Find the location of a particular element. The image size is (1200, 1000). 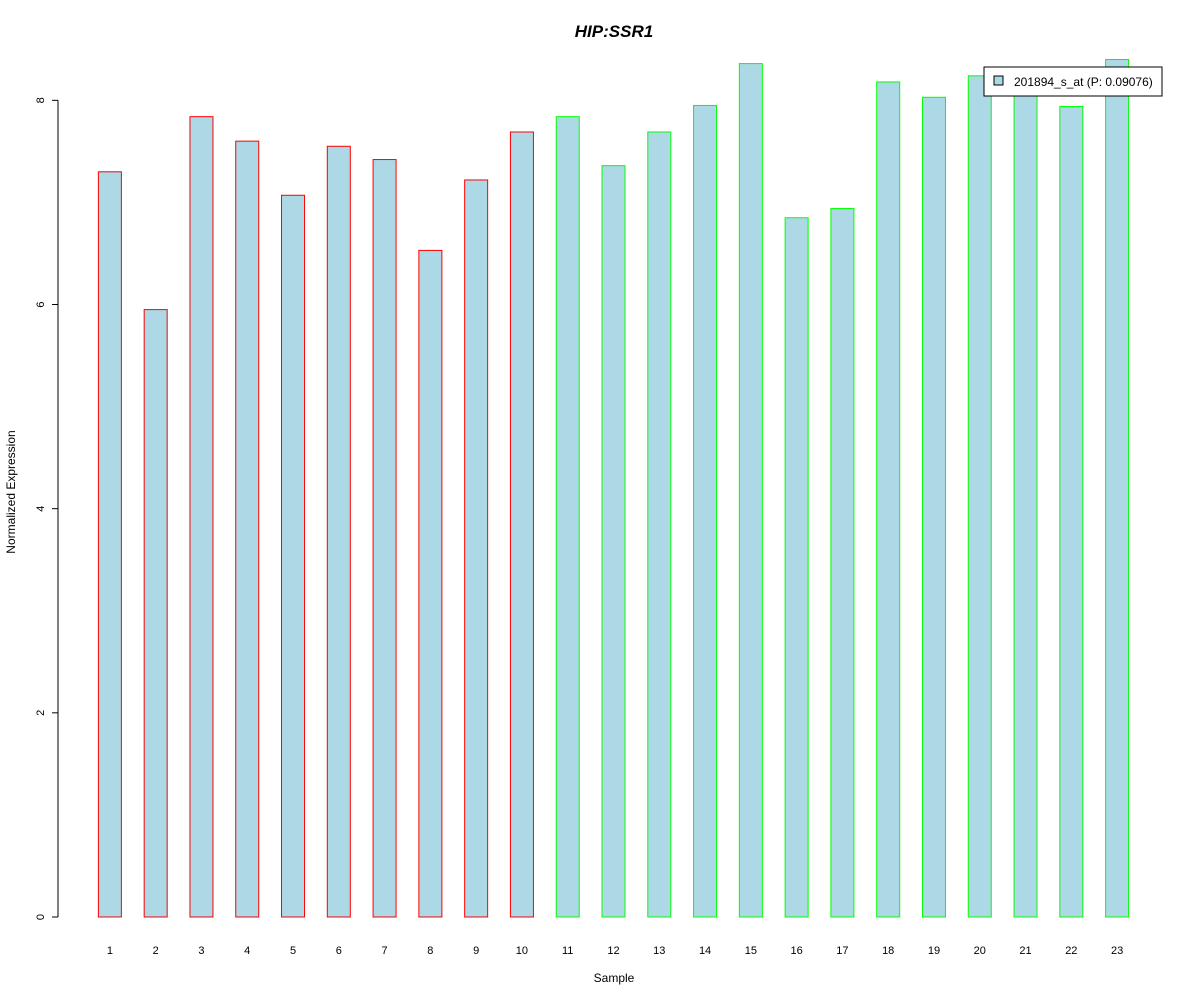

x-tick-label: 17 is located at coordinates (842, 951).